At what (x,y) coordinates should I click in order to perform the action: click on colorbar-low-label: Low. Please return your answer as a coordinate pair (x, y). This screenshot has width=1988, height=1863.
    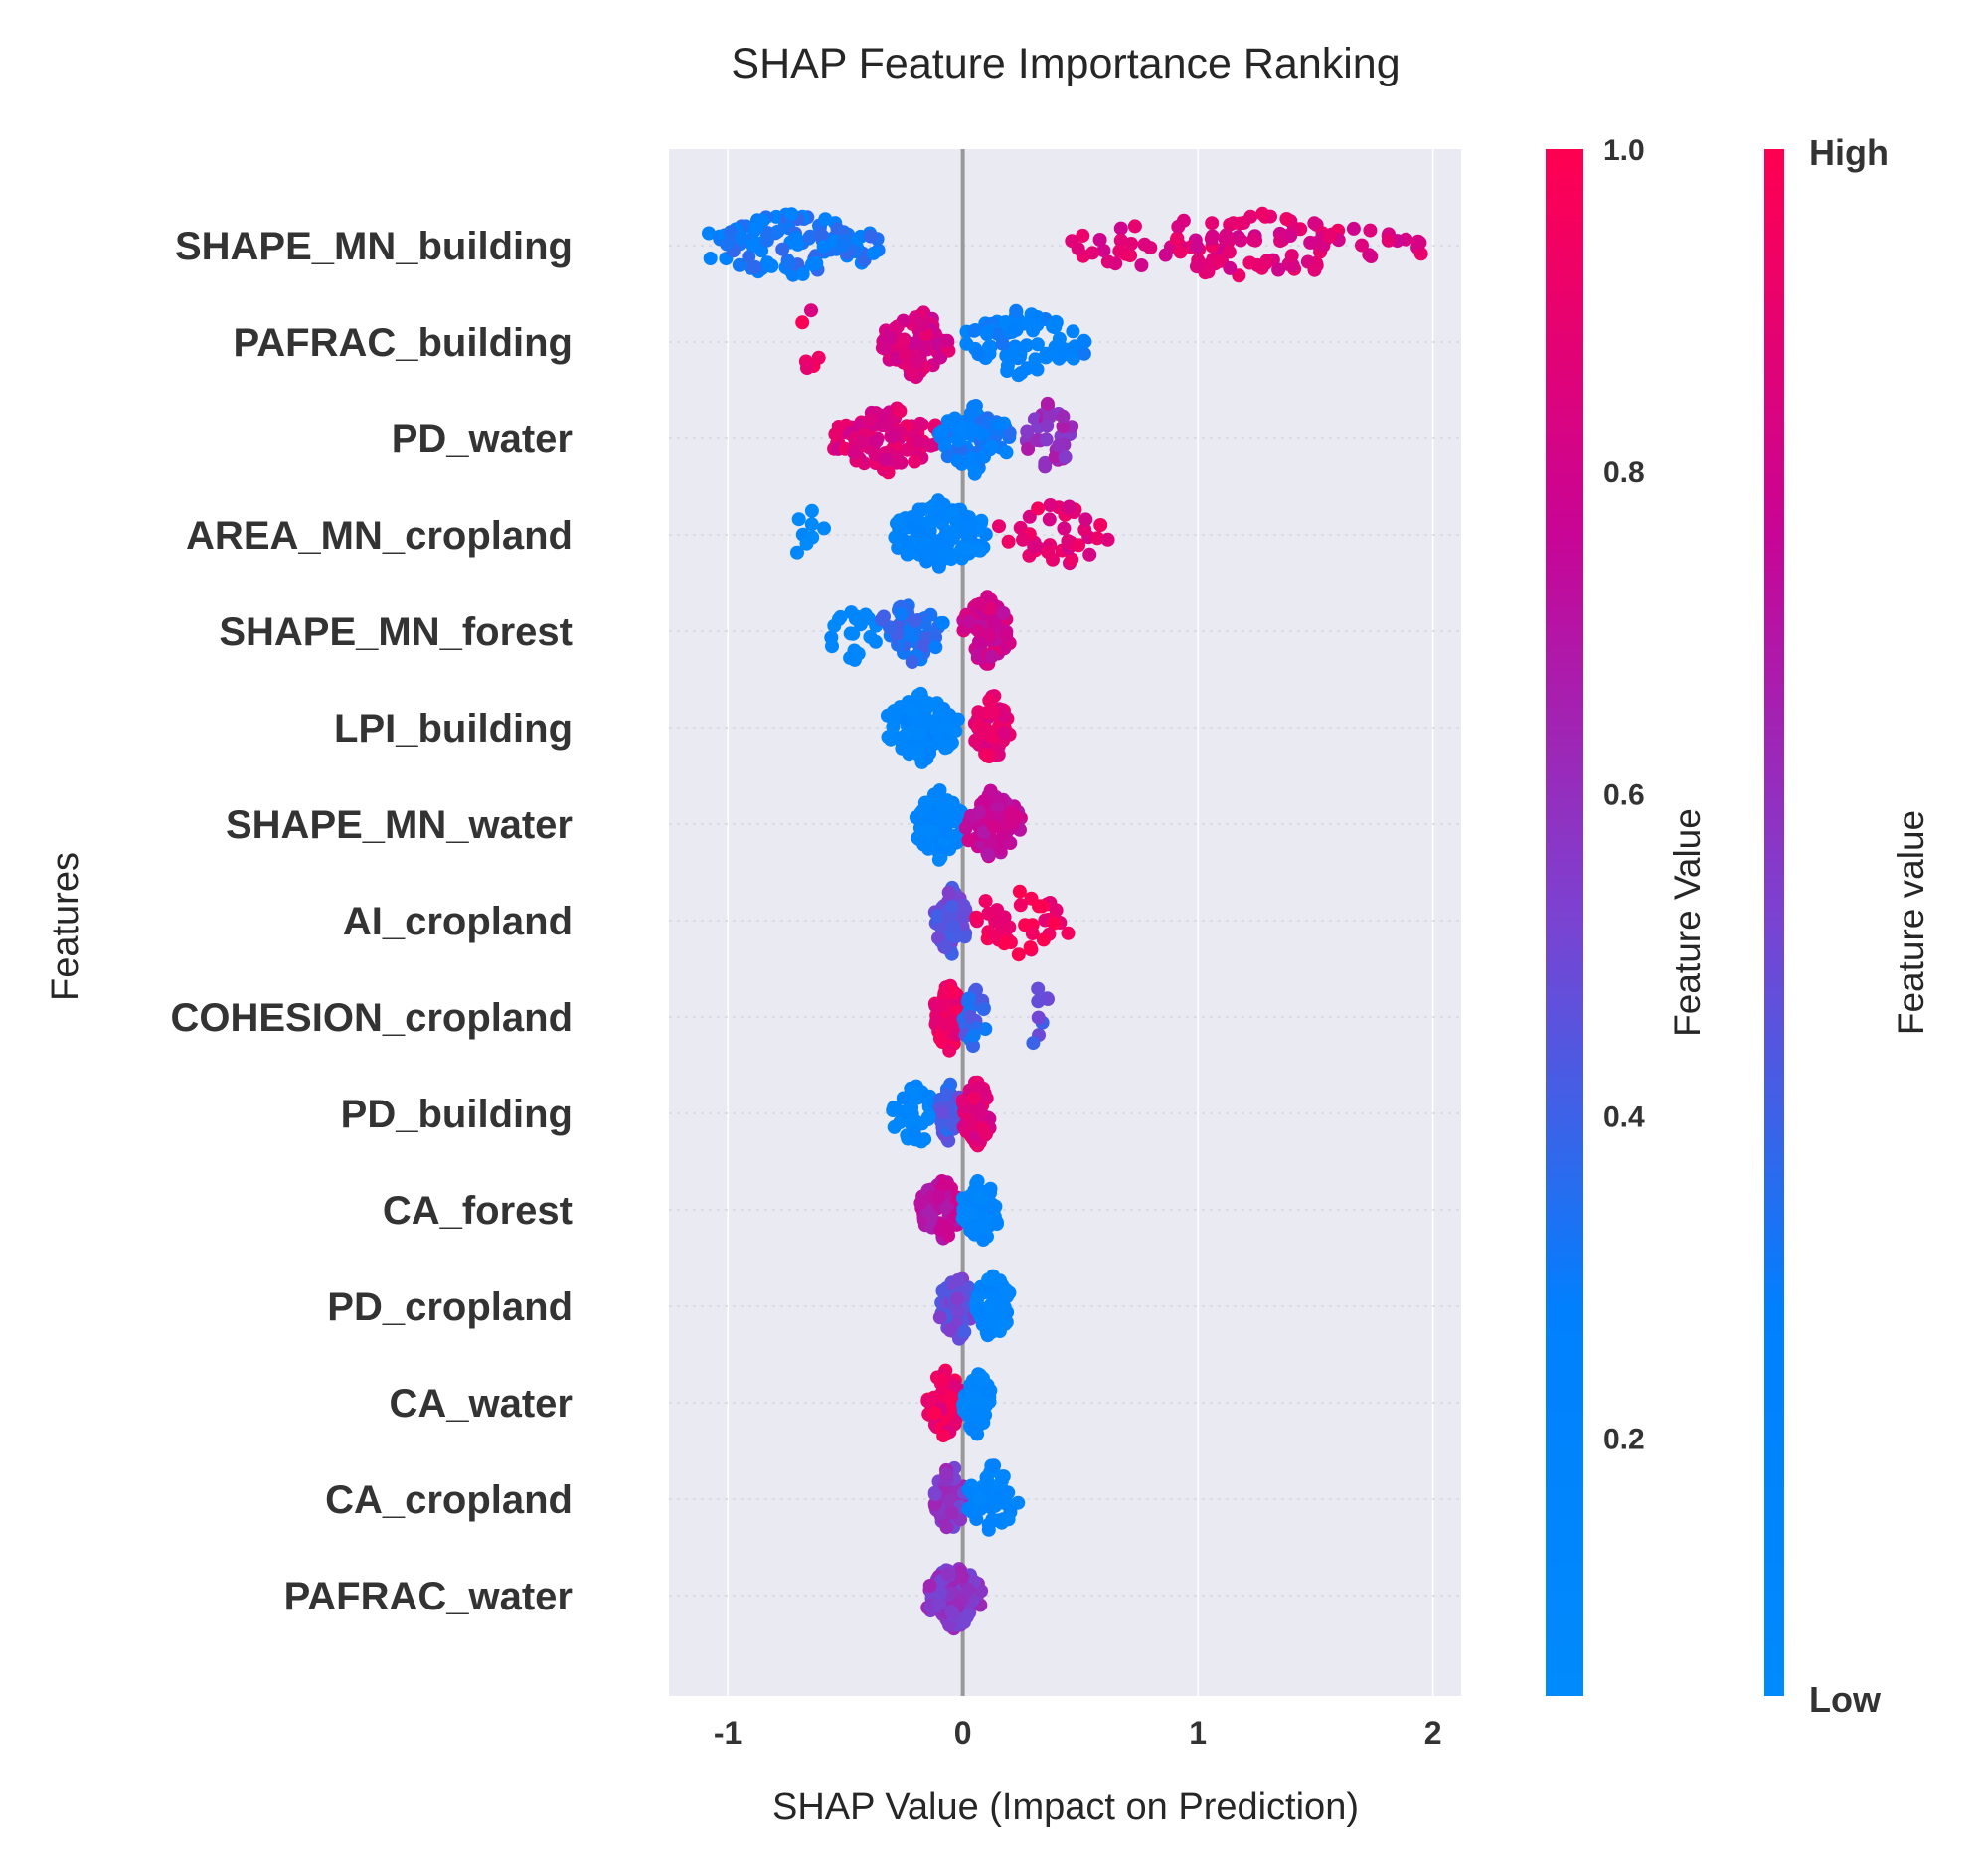
    Looking at the image, I should click on (1845, 1699).